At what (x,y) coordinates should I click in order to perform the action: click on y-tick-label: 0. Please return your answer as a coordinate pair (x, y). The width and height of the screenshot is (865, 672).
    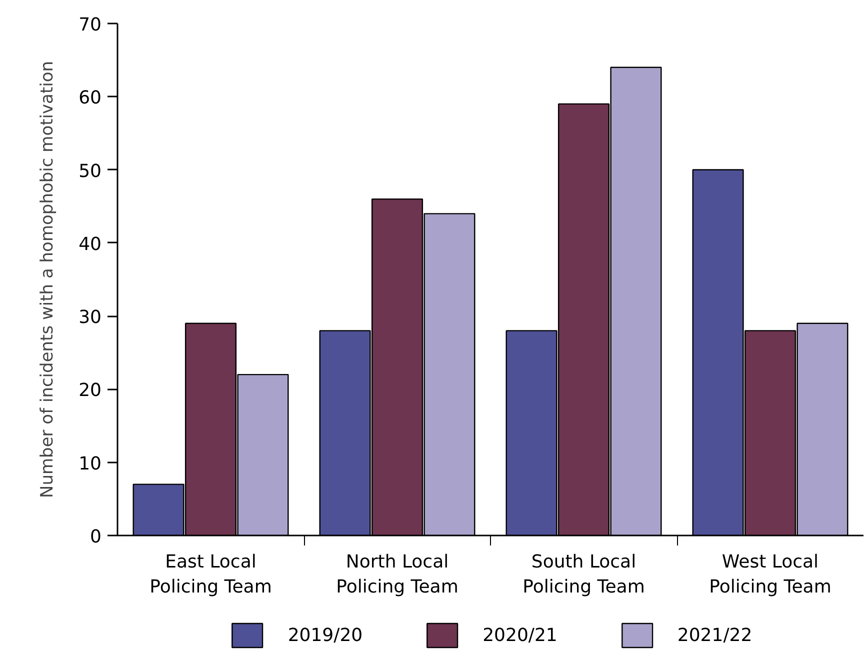
    Looking at the image, I should click on (96, 537).